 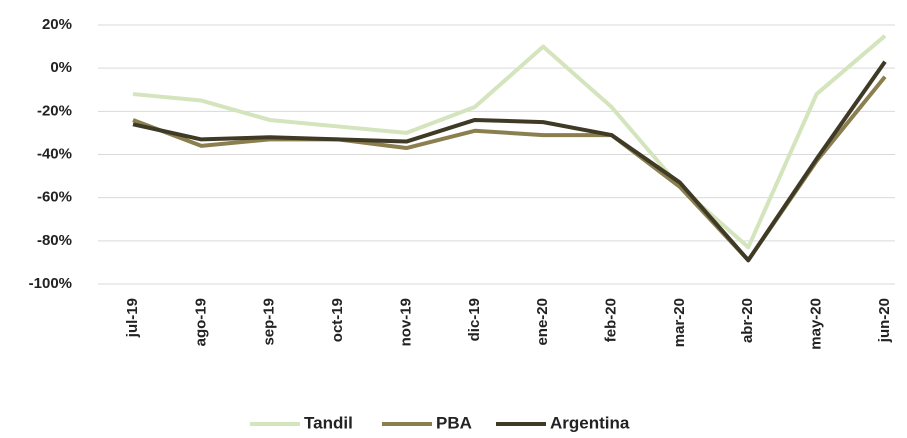 I want to click on y-tick-label: -80%, so click(x=54, y=240).